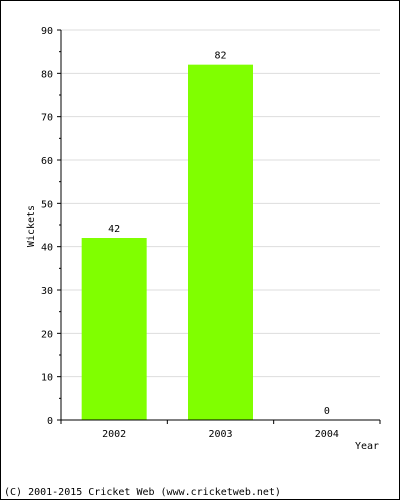  What do you see at coordinates (47, 378) in the screenshot?
I see `y-tick-label-10: 10` at bounding box center [47, 378].